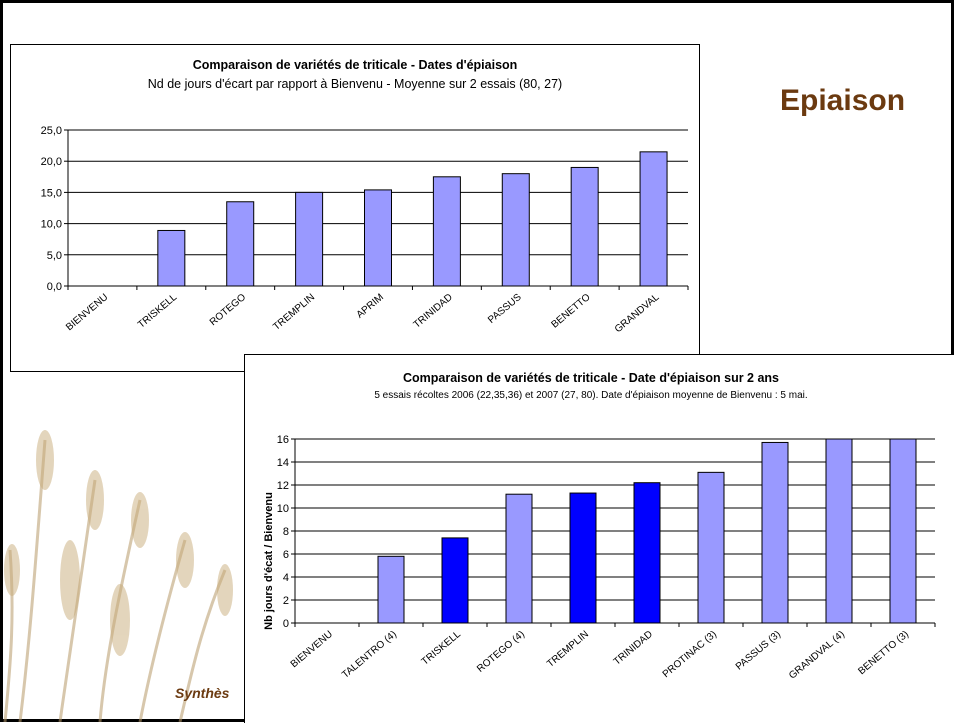  Describe the element at coordinates (370, 306) in the screenshot. I see `x-tick-label: APRIM` at that location.